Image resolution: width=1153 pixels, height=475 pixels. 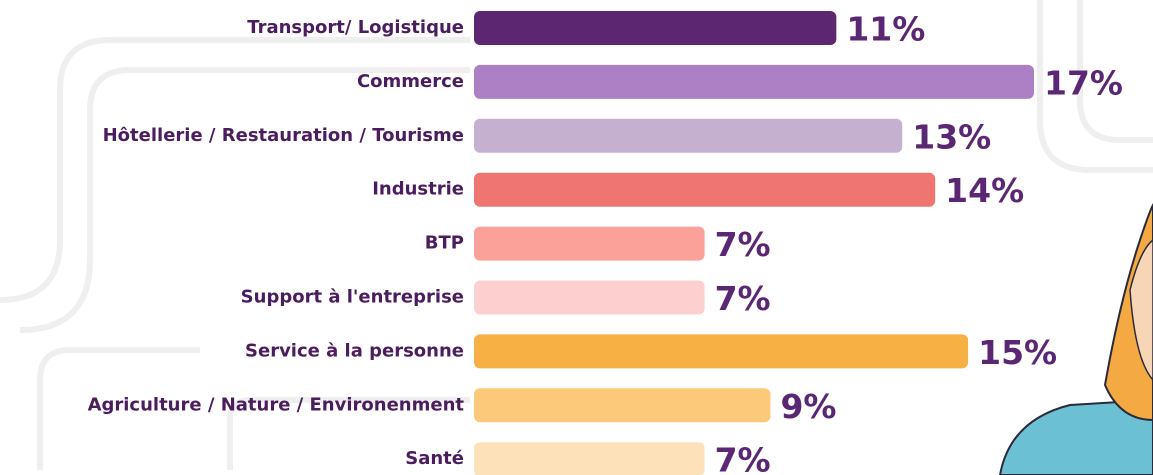 What do you see at coordinates (283, 135) in the screenshot?
I see `category-label: Hôtellerie / Restauration / Tourisme` at bounding box center [283, 135].